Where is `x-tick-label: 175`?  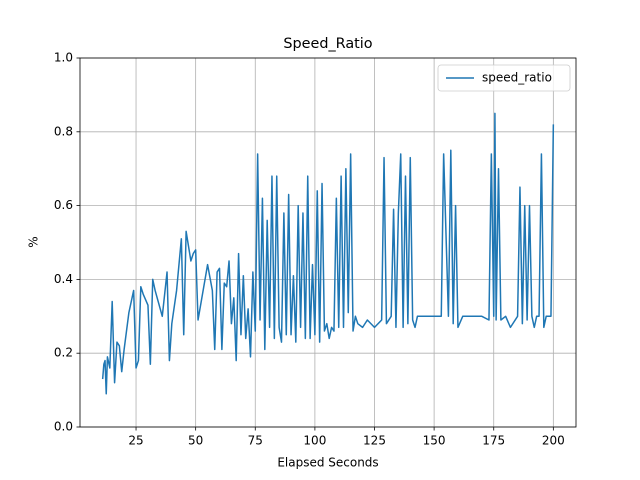 x-tick-label: 175 is located at coordinates (493, 441).